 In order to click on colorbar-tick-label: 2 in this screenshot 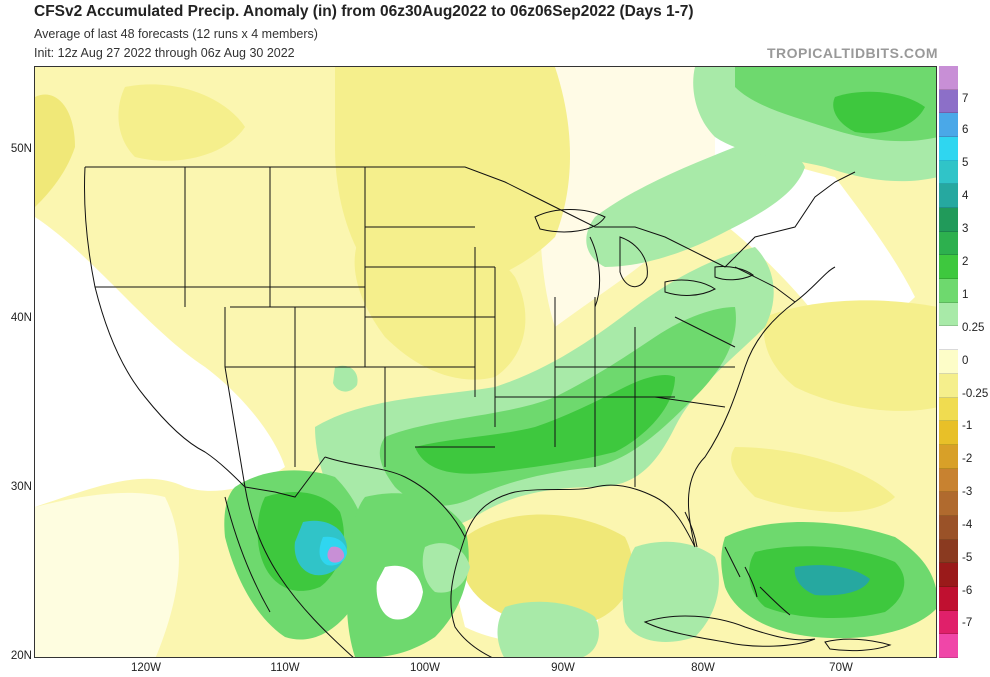, I will do `click(965, 262)`.